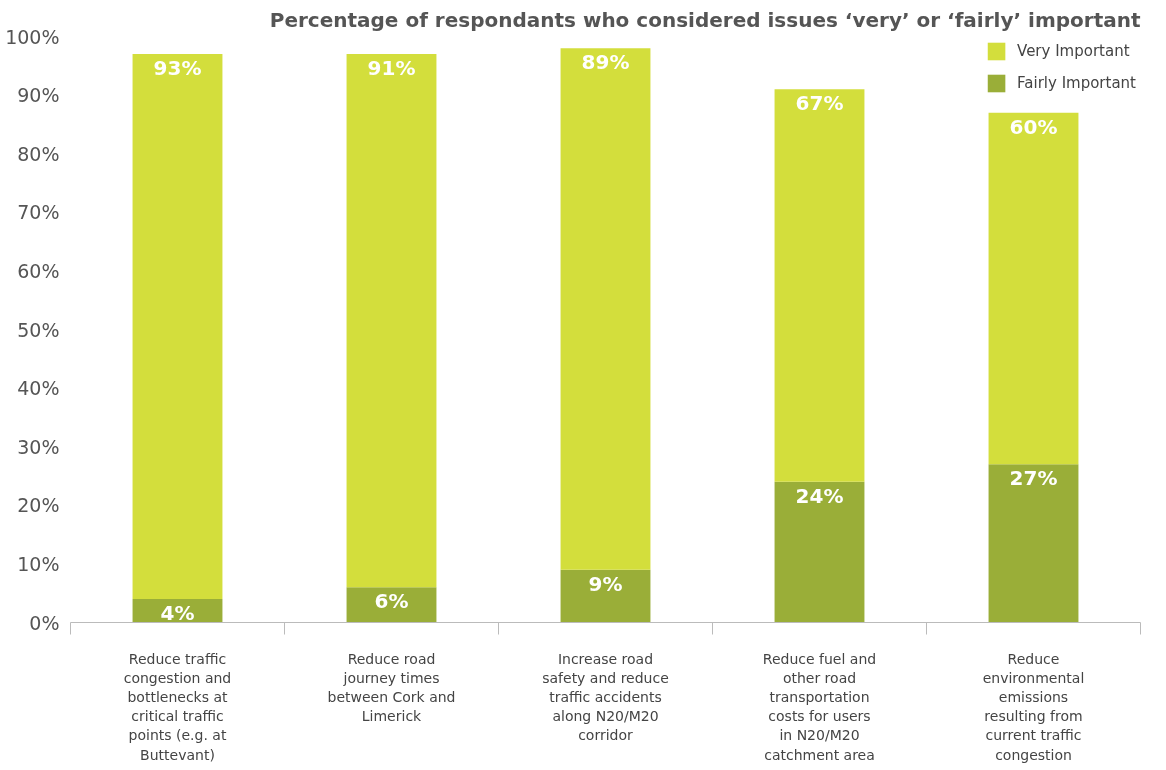  Describe the element at coordinates (38, 95) in the screenshot. I see `y-tick-label: 90%` at that location.